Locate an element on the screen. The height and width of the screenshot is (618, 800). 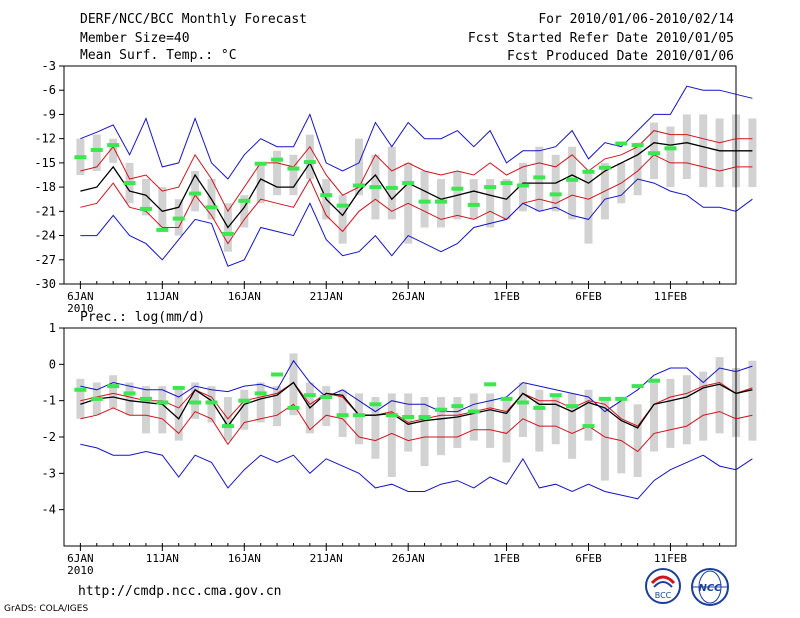
x-tick-label: 26JAN is located at coordinates (408, 558).